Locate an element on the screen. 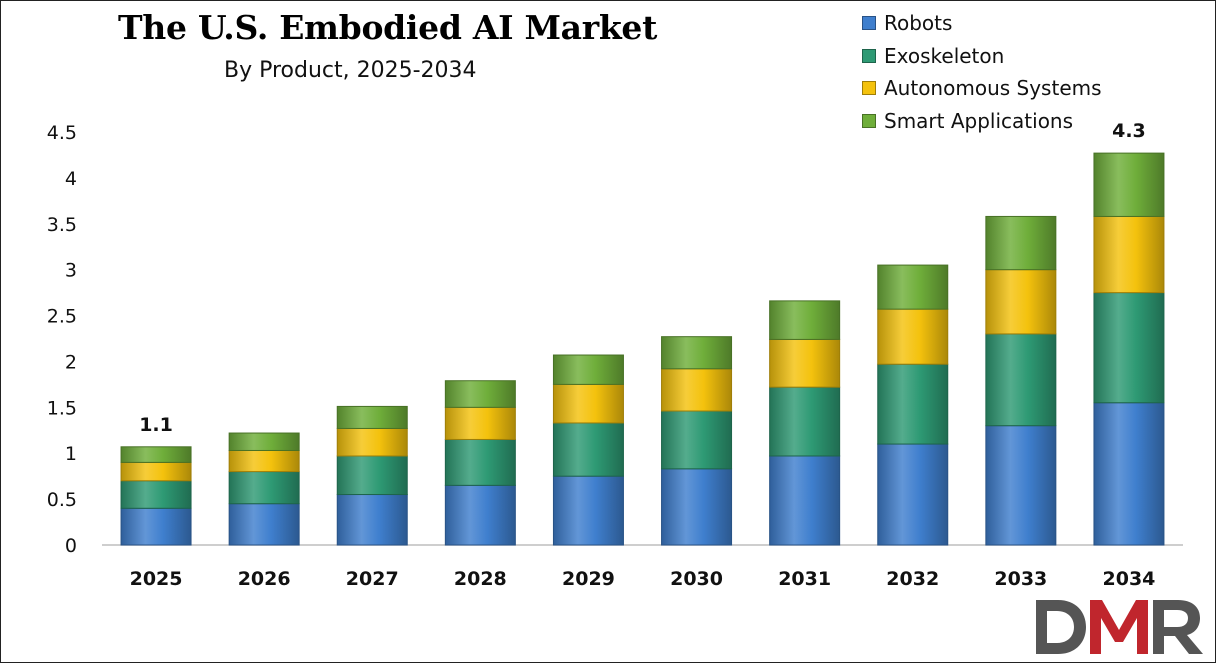 The image size is (1216, 663). bar-smart-applications-2034 is located at coordinates (1129, 184).